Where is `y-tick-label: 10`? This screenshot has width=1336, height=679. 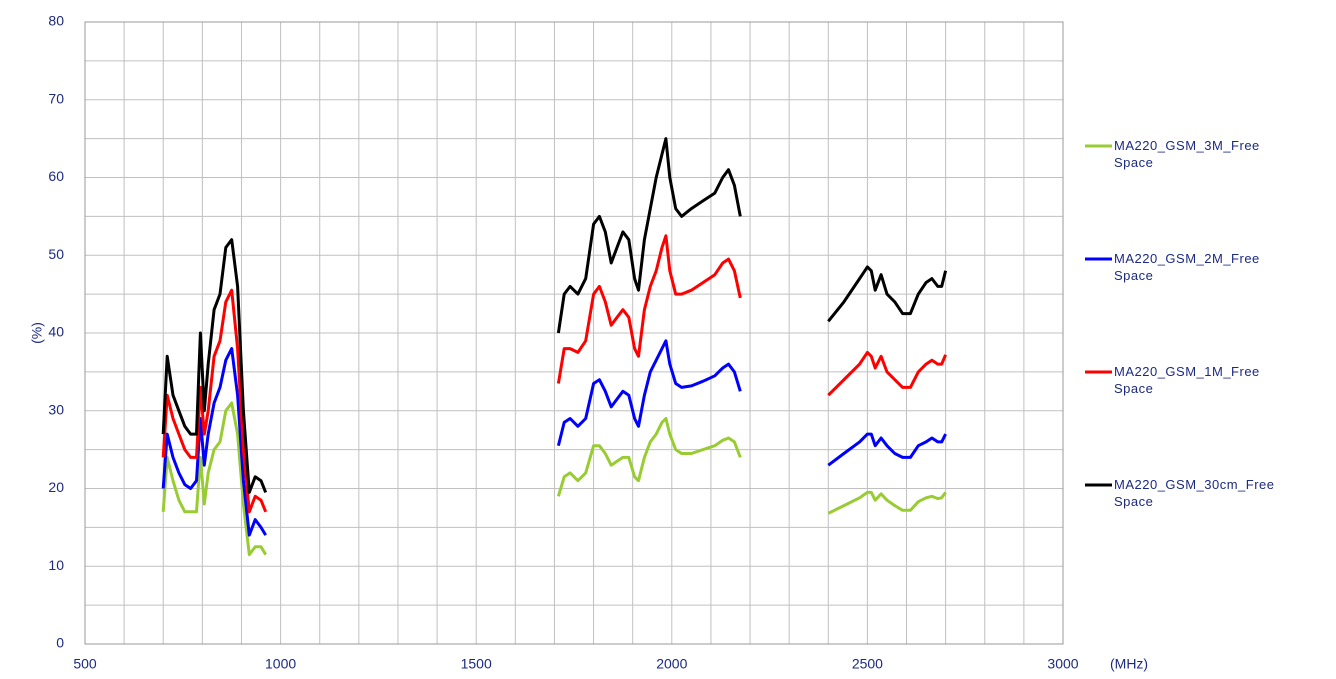 y-tick-label: 10 is located at coordinates (56, 565).